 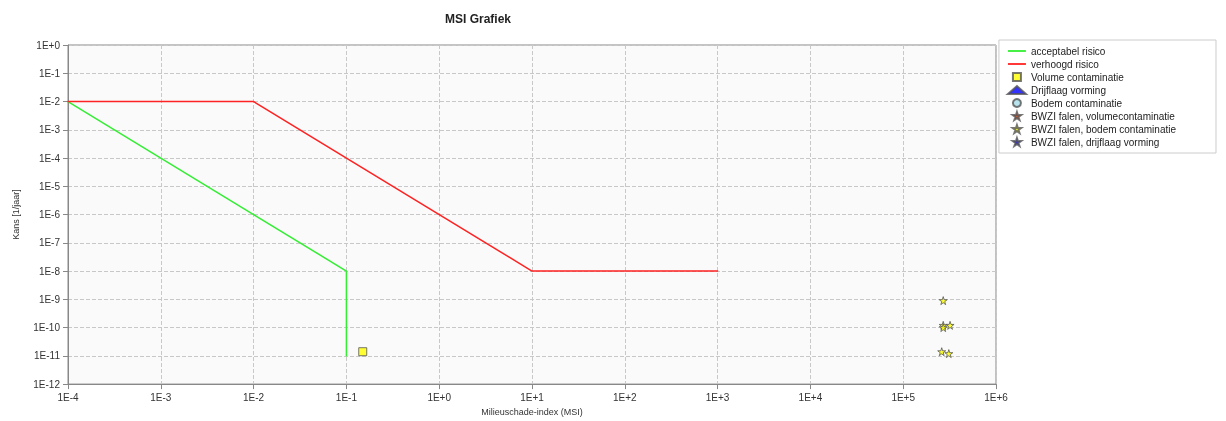 I want to click on legend-label: BWZI falen, drijflaag vorming, so click(x=1095, y=142).